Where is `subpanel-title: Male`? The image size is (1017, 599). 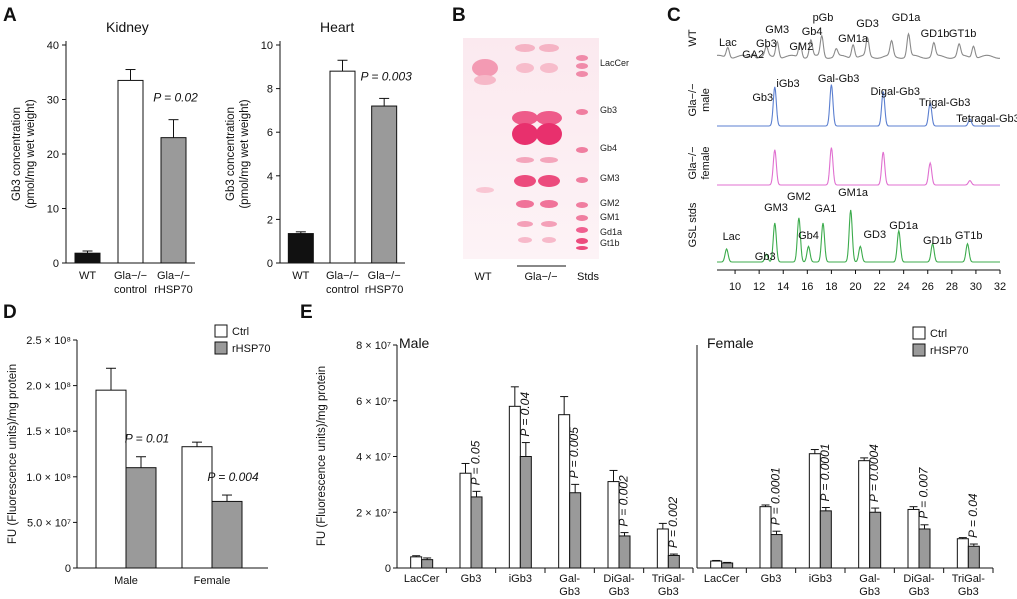 subpanel-title: Male is located at coordinates (414, 343).